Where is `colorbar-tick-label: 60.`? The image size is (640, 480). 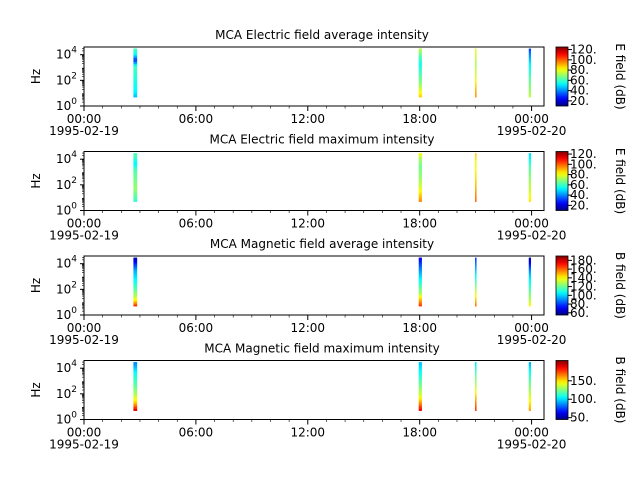 colorbar-tick-label: 60. is located at coordinates (579, 313).